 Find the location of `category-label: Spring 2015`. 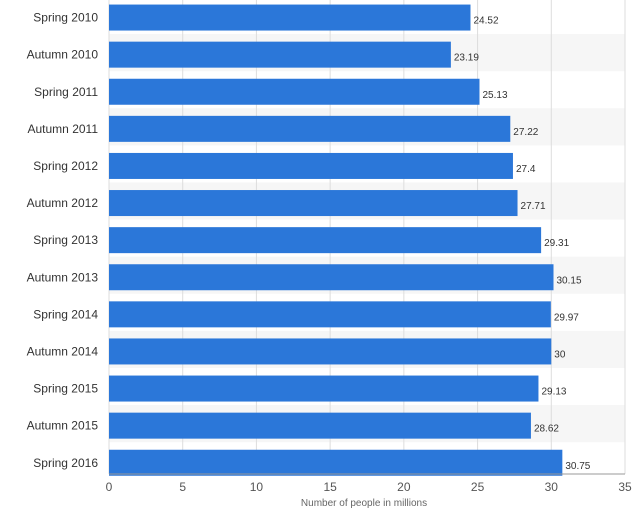

category-label: Spring 2015 is located at coordinates (65, 389).